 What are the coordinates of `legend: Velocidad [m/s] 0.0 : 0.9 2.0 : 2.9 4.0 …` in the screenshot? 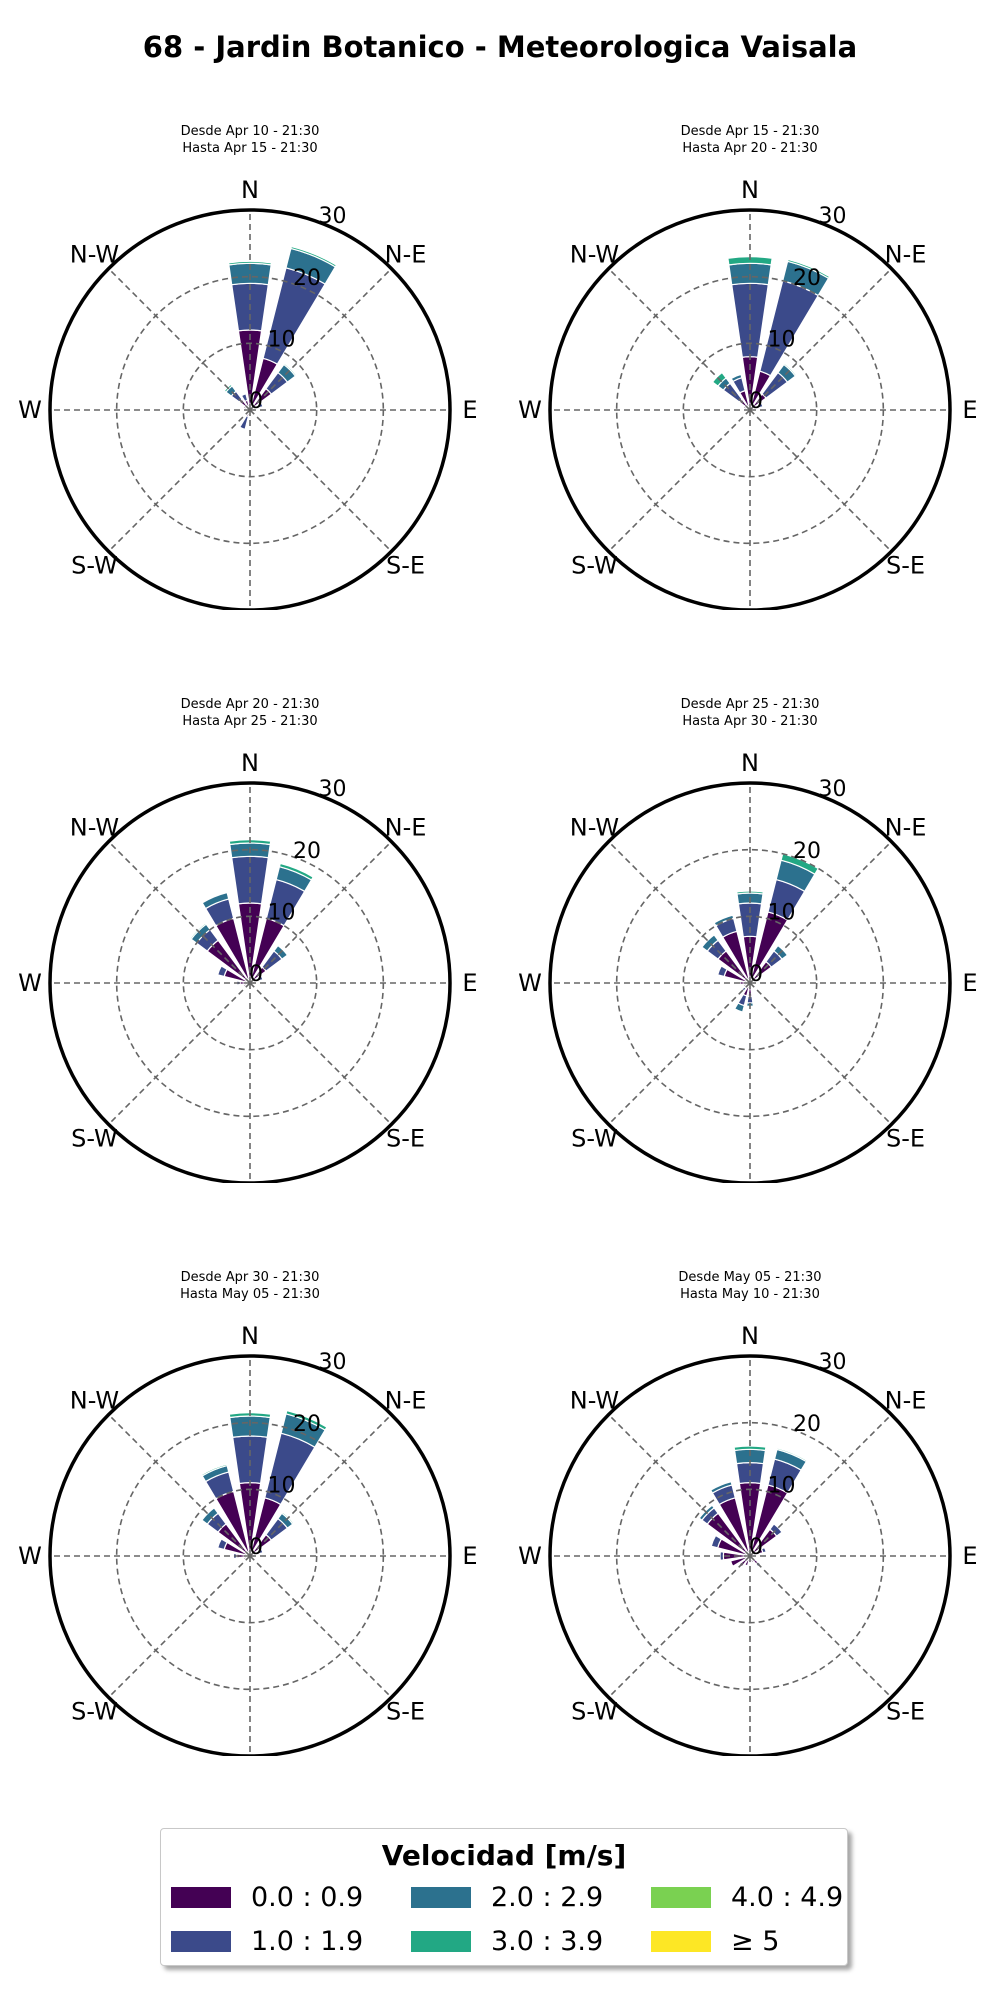 It's located at (504, 1897).